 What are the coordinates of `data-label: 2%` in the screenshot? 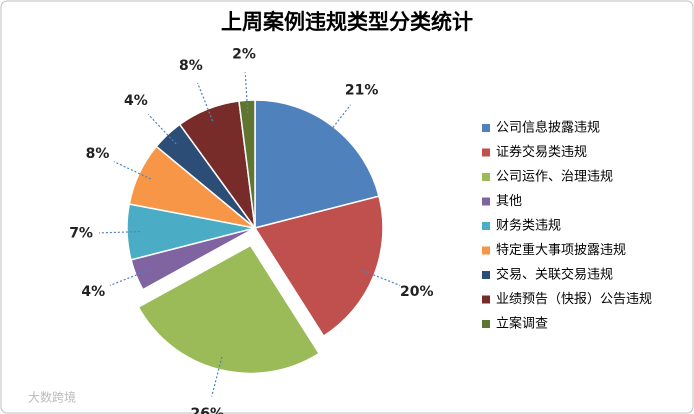 It's located at (244, 54).